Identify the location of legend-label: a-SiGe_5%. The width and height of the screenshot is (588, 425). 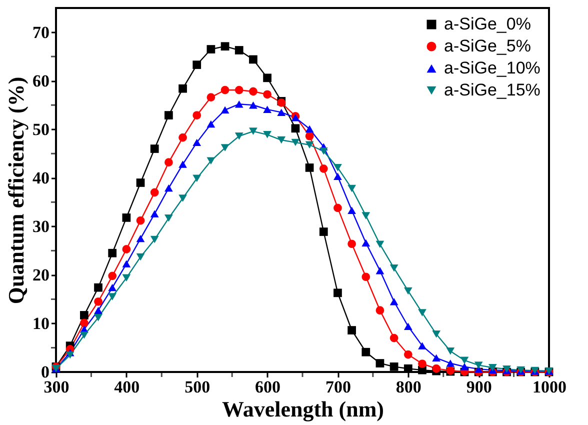
(487, 46).